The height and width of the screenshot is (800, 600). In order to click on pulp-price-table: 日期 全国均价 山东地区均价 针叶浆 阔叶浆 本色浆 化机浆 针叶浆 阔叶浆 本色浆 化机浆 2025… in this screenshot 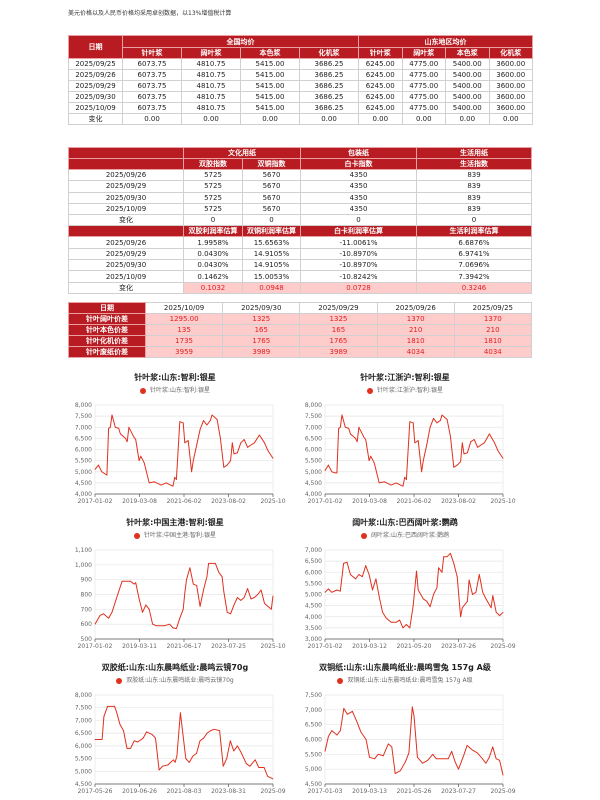, I will do `click(300, 80)`.